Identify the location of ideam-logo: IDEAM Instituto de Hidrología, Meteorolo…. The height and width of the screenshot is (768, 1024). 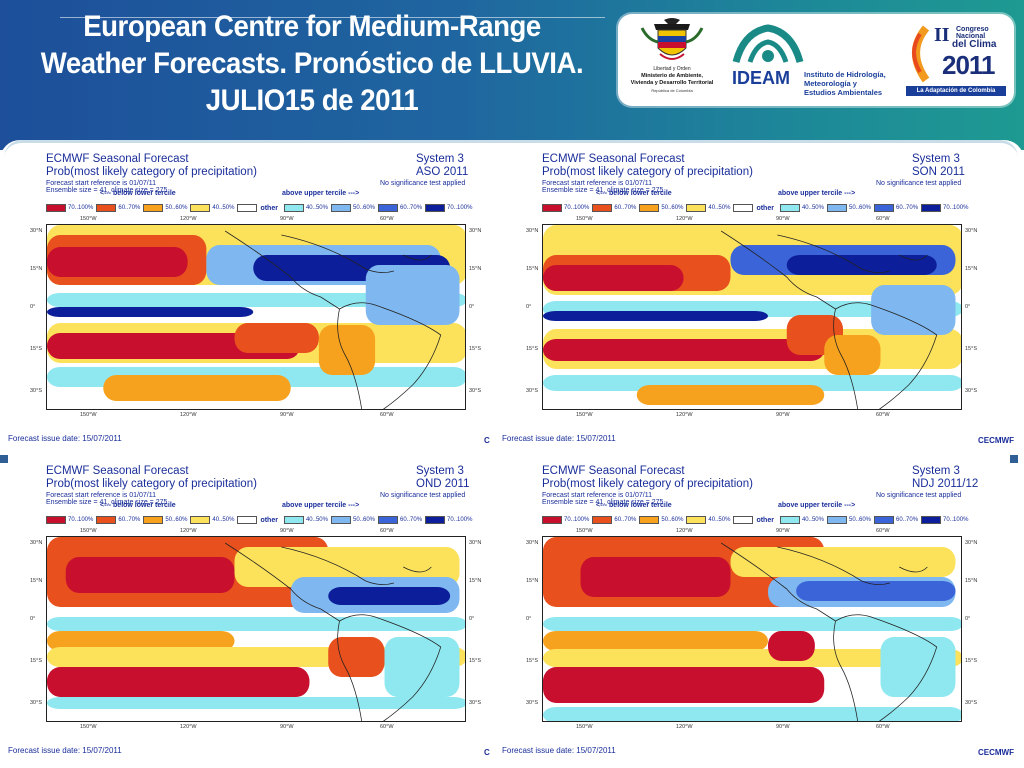
(810, 62).